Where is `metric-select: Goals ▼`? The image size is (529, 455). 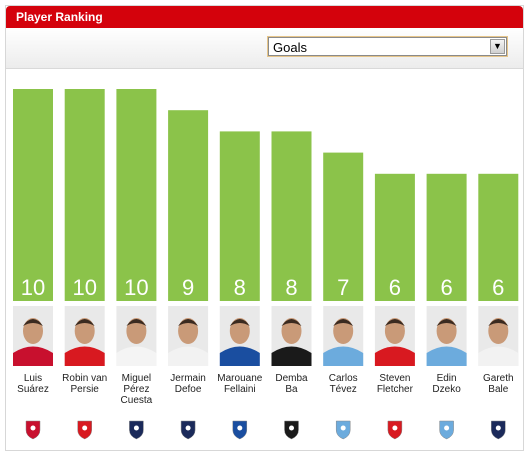
metric-select: Goals ▼ is located at coordinates (387, 46).